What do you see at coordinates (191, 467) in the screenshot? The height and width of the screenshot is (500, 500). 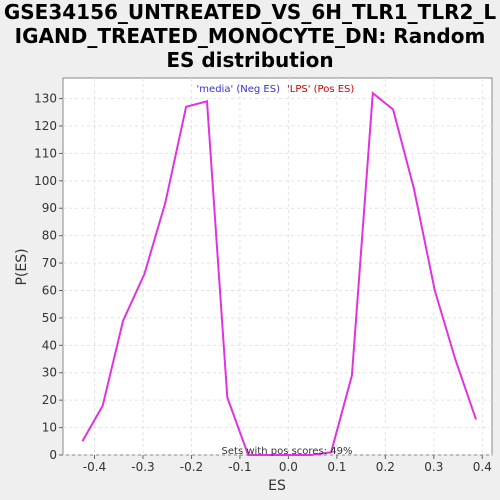 I see `x-tick-label: -0.2` at bounding box center [191, 467].